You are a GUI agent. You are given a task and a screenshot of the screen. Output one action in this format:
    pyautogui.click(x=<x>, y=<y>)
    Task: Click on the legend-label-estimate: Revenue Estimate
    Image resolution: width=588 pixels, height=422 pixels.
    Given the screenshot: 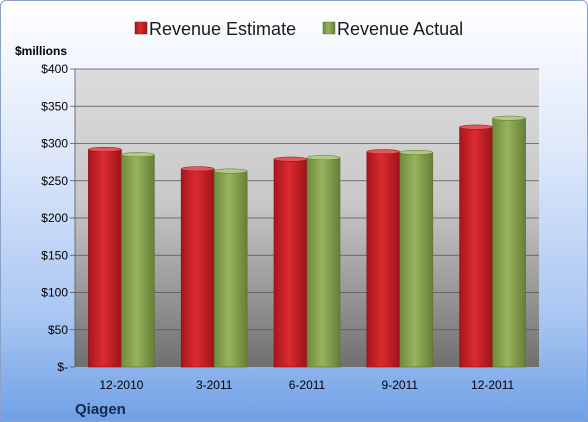 What is the action you would take?
    pyautogui.click(x=222, y=29)
    